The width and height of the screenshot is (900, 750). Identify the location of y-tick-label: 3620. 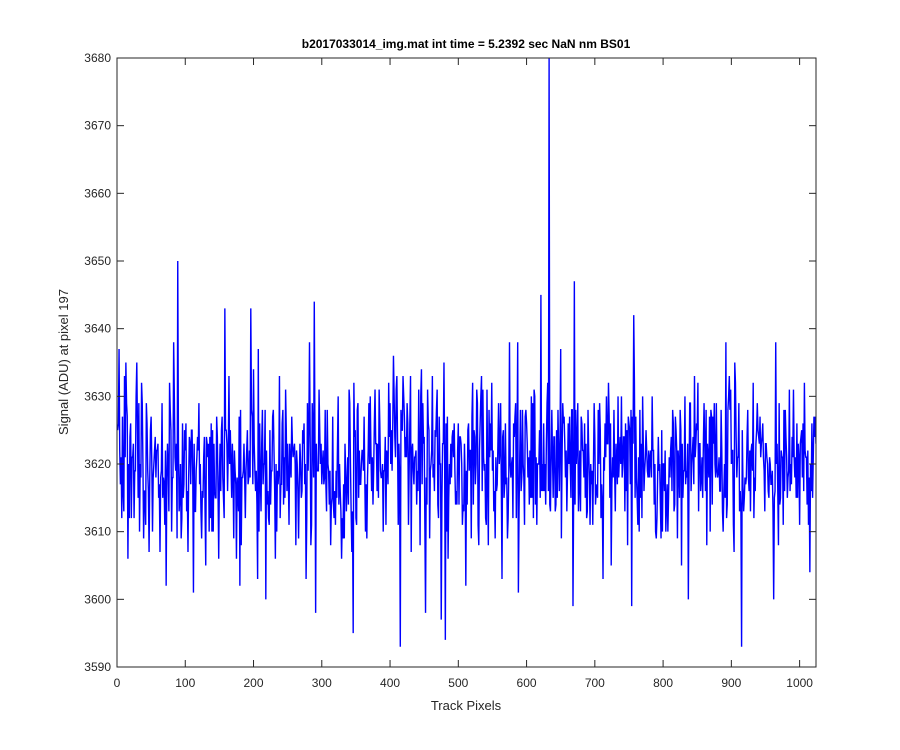
(97, 464).